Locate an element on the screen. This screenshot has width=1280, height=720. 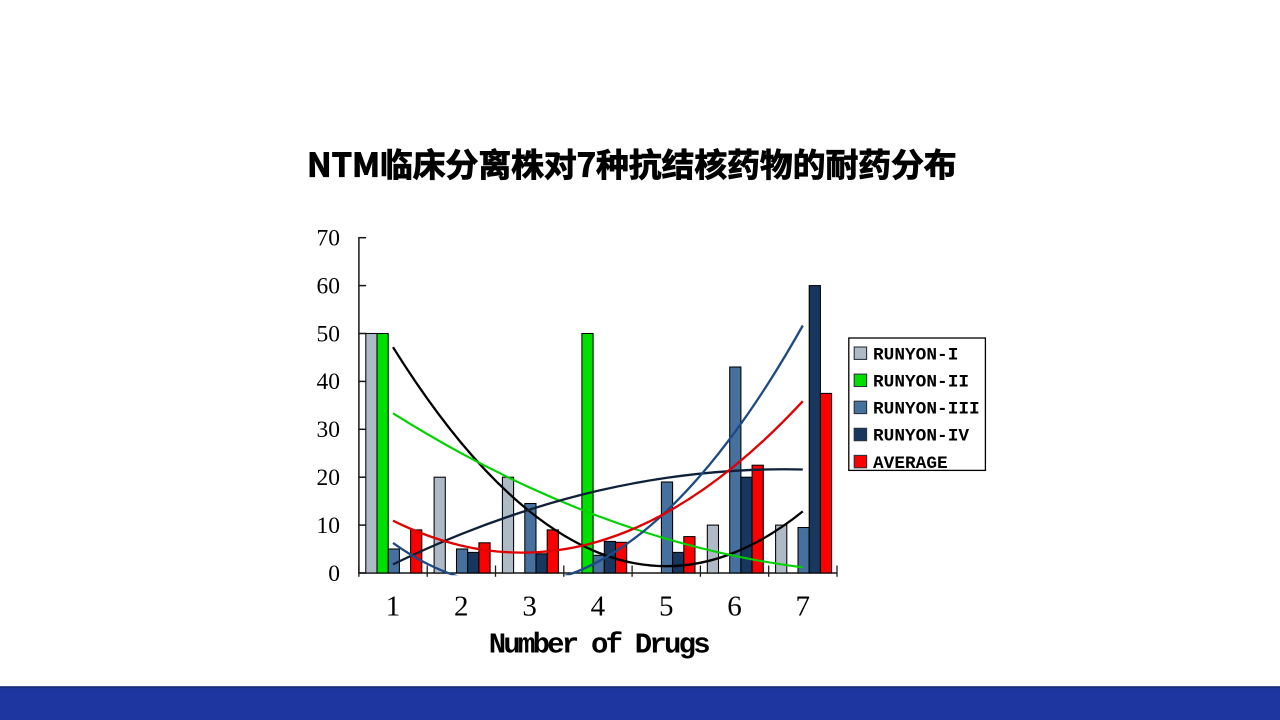
svg-text: AVERAGE is located at coordinates (910, 464).